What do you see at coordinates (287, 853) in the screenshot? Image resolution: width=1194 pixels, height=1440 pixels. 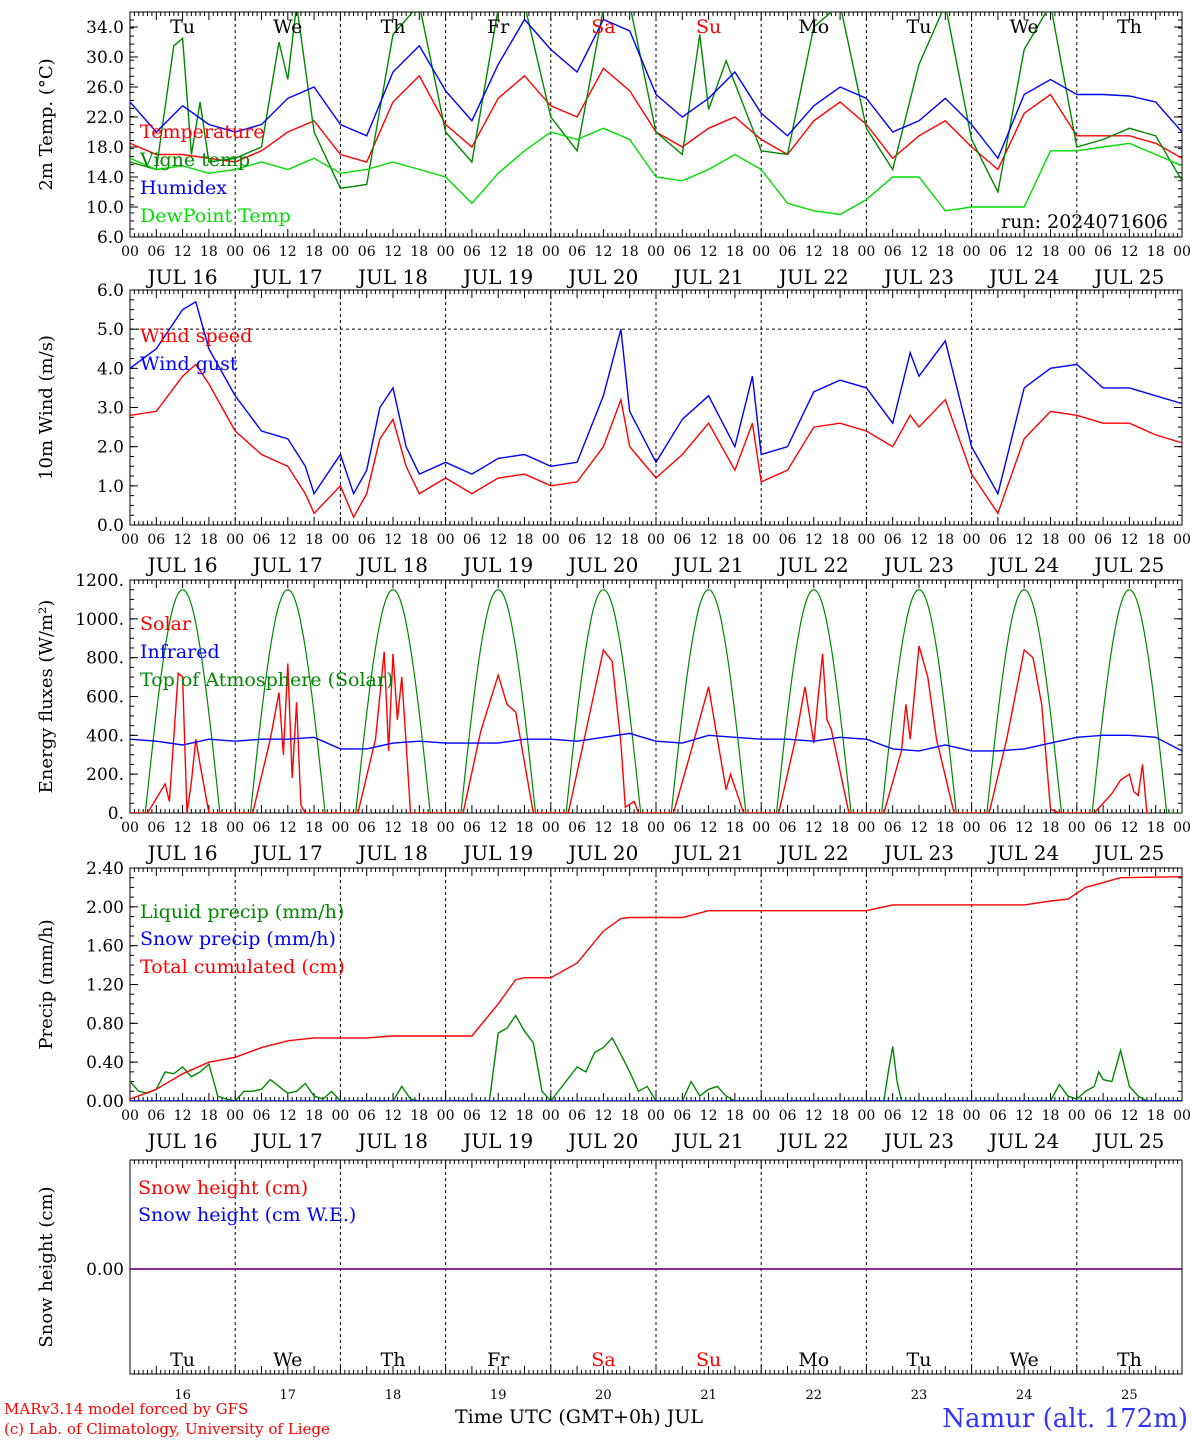 I see `date-label: JUL 17` at bounding box center [287, 853].